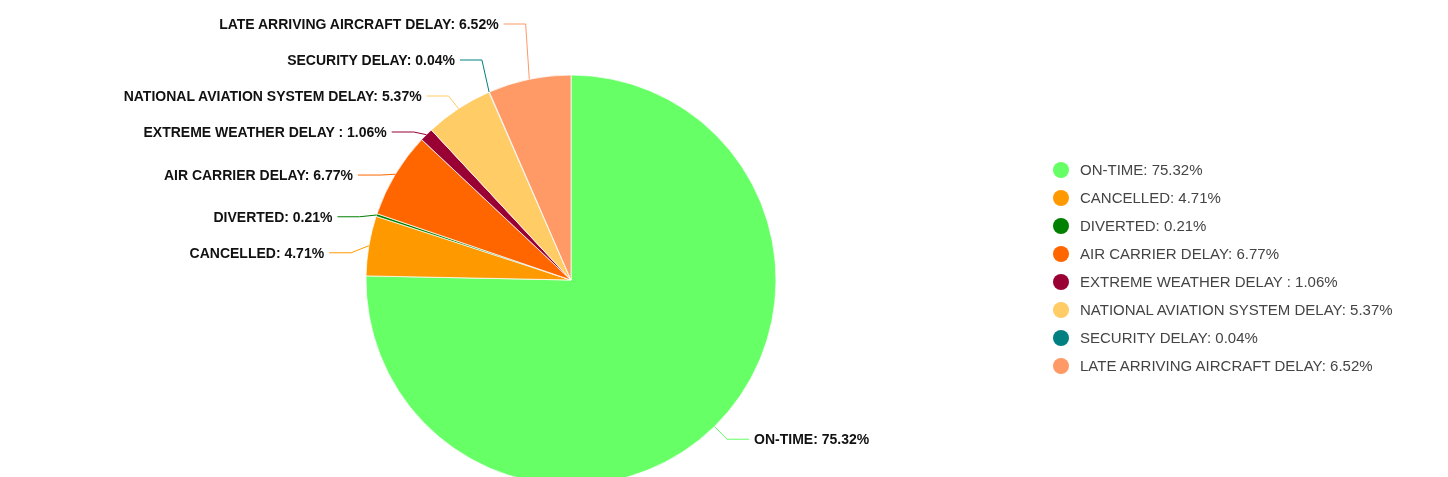  What do you see at coordinates (273, 216) in the screenshot?
I see `slice-label: DIVERTED: 0.21%` at bounding box center [273, 216].